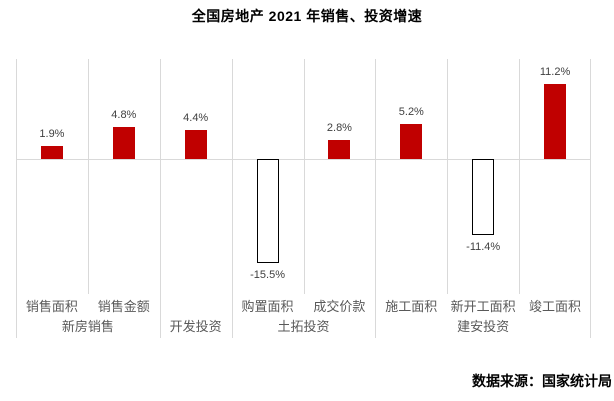 This screenshot has height=401, width=614. Describe the element at coordinates (483, 326) in the screenshot. I see `axis-group-label: 建安投资` at that location.